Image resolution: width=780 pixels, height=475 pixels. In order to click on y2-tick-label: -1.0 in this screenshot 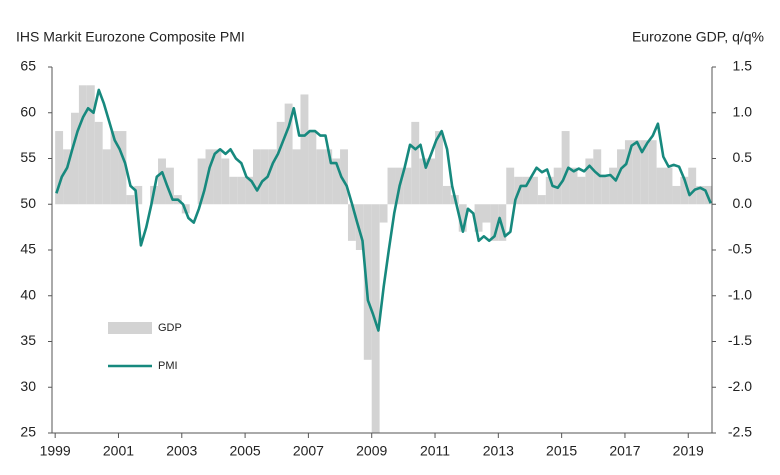, I will do `click(740, 294)`.